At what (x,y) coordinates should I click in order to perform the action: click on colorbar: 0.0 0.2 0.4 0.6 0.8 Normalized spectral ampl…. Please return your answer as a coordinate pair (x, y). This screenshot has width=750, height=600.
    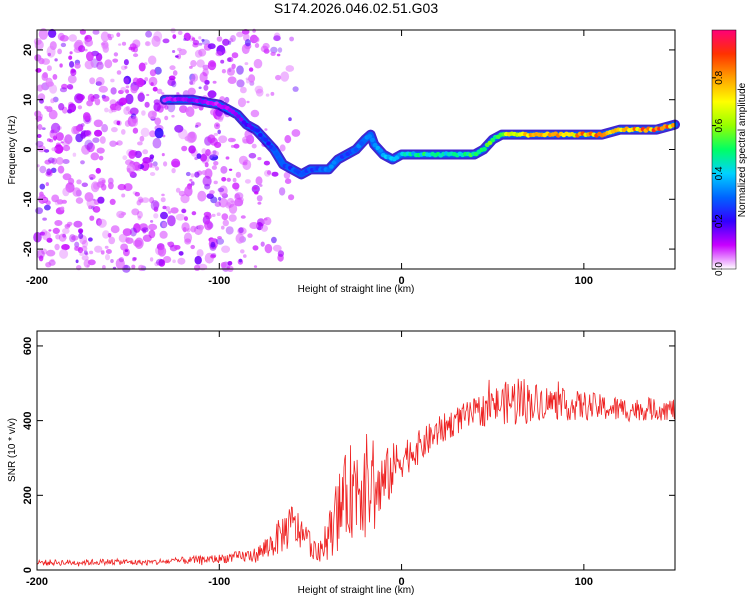
    Looking at the image, I should click on (729, 152).